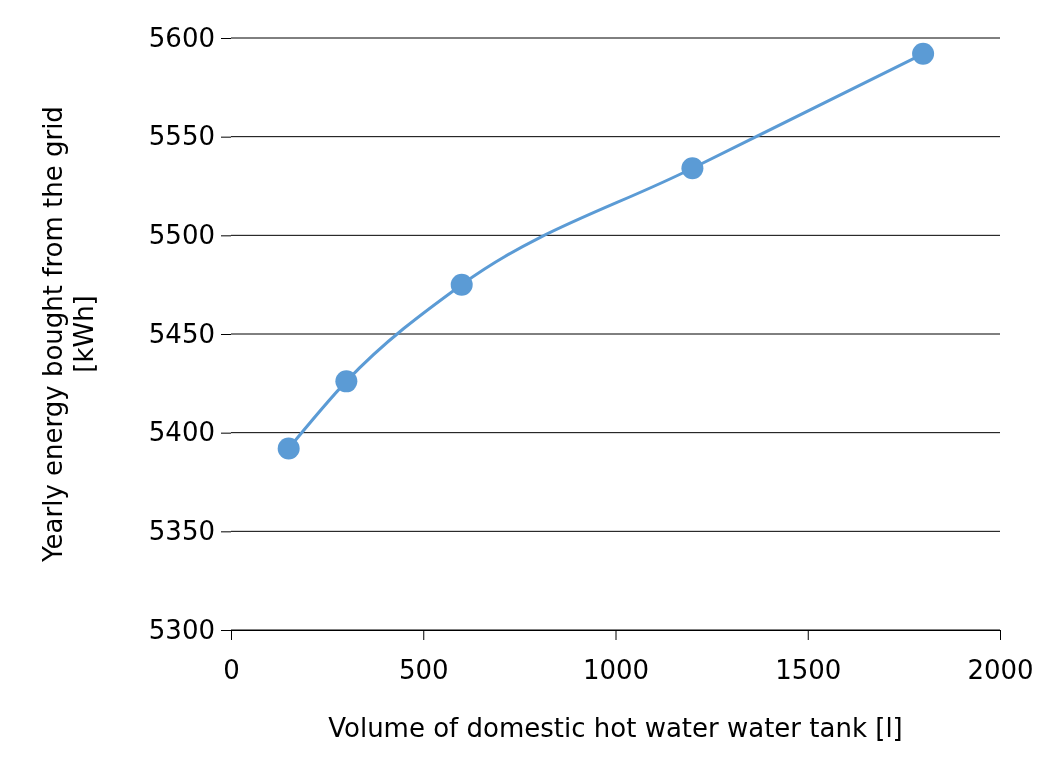 Image resolution: width=1042 pixels, height=760 pixels. I want to click on x-tick-label: 2000, so click(1000, 670).